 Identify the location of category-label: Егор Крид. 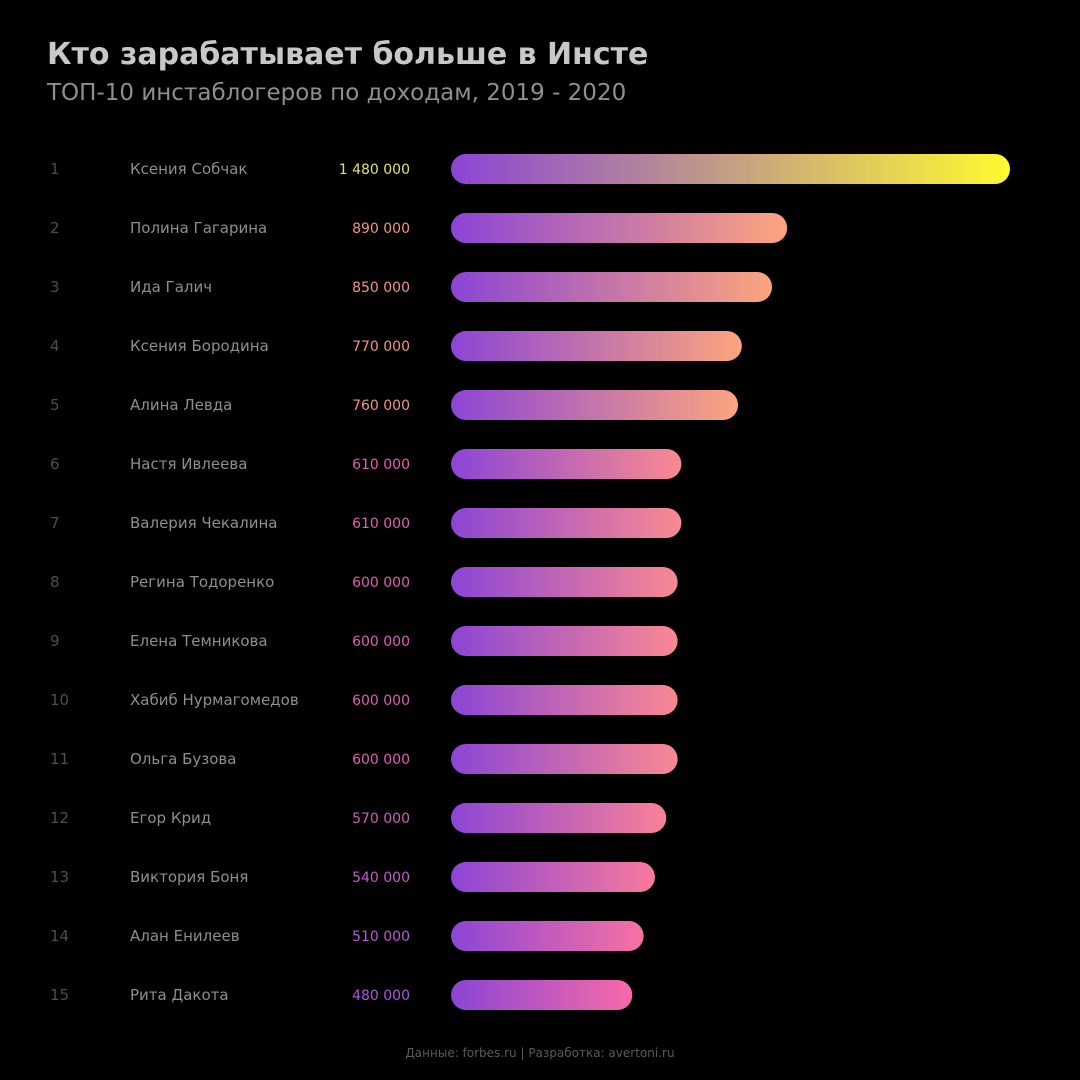
(170, 818).